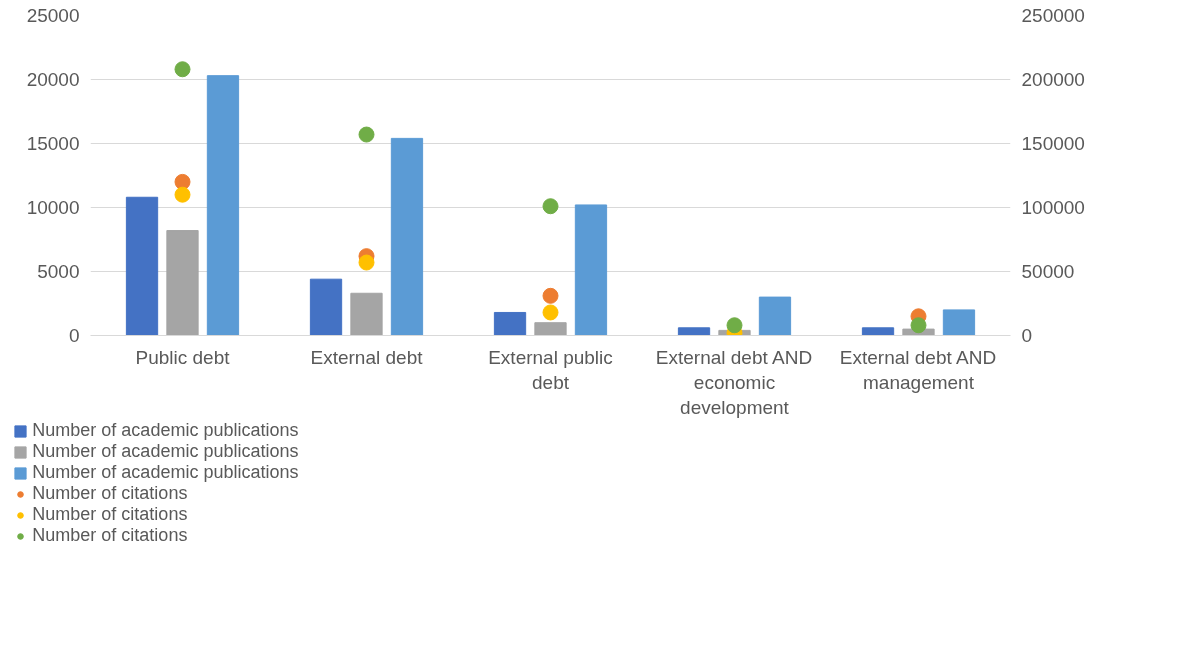  I want to click on y-tick-label: 15000, so click(53, 143).